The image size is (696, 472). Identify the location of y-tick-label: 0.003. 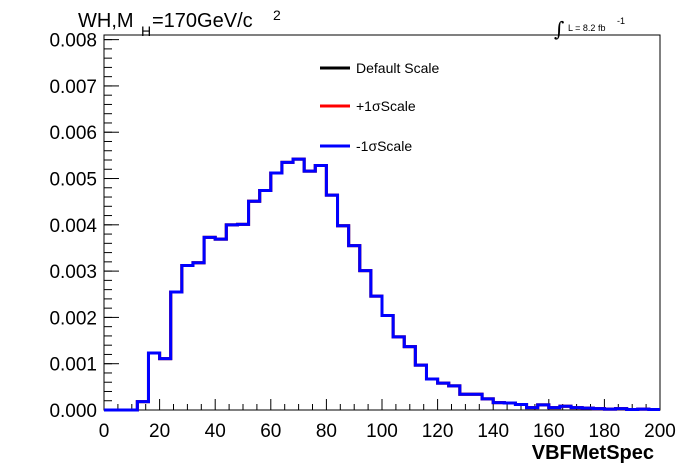
(73, 272).